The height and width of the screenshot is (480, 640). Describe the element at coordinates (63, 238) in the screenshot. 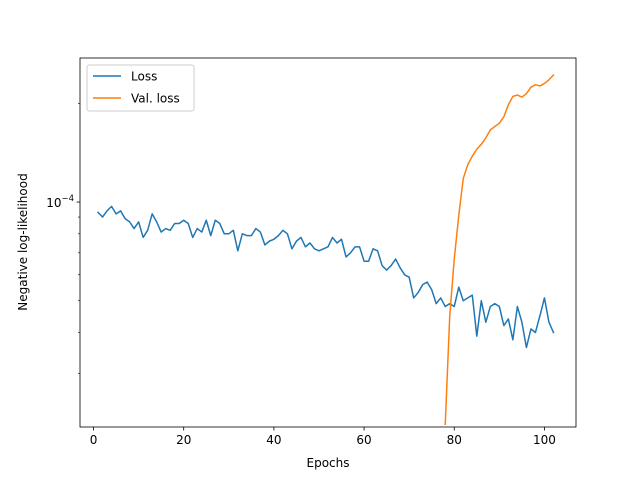

I see `y-axis: 10−4` at that location.